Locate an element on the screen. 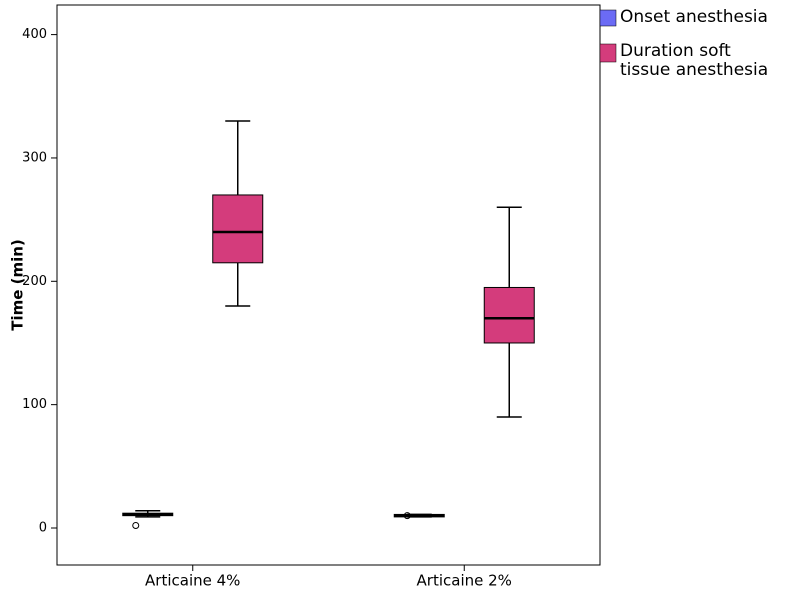 Image resolution: width=800 pixels, height=600 pixels. legend-label: Duration soft tissue anesthesia is located at coordinates (694, 60).